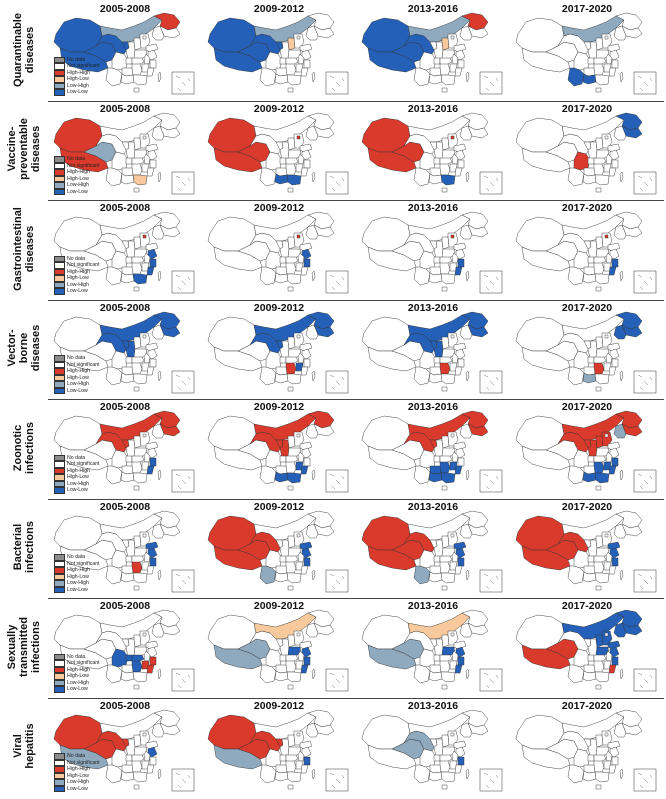 The width and height of the screenshot is (666, 799). What do you see at coordinates (356, 399) in the screenshot?
I see `row-divider` at bounding box center [356, 399].